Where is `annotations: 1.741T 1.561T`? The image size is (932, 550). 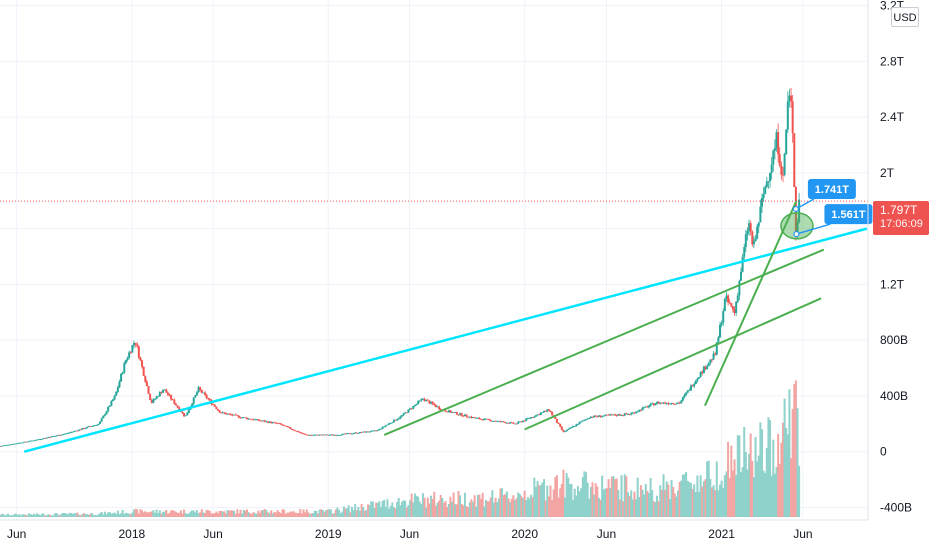 annotations: 1.741T 1.561T is located at coordinates (826, 209).